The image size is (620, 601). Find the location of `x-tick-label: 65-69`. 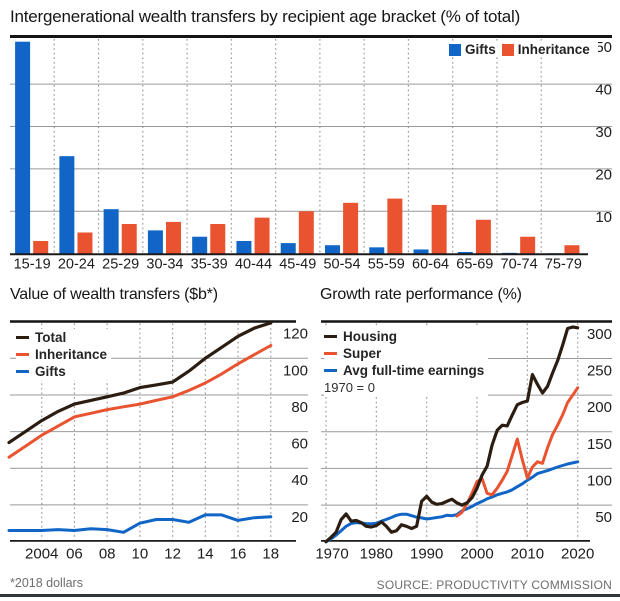

x-tick-label: 65-69 is located at coordinates (474, 265).